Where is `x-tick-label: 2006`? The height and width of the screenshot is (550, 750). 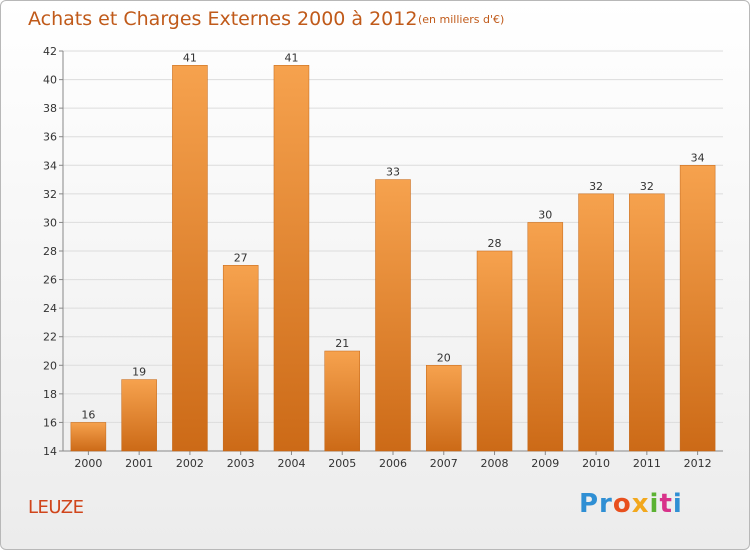 x-tick-label: 2006 is located at coordinates (393, 463).